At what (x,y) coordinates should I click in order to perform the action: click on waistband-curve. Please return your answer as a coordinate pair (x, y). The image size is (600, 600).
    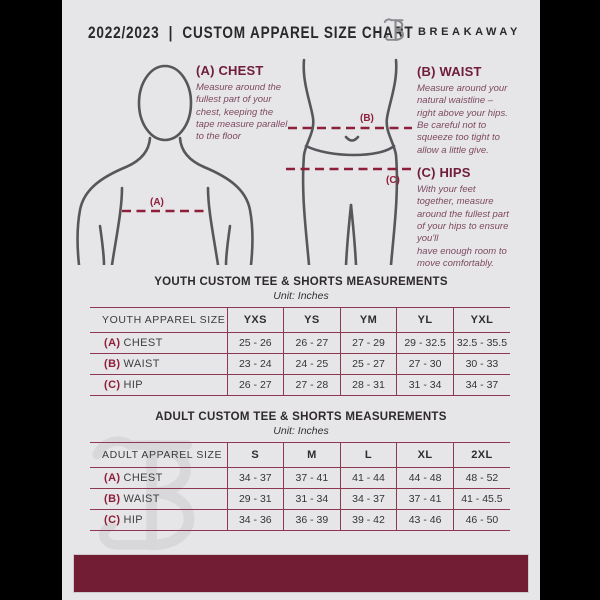
    Looking at the image, I should click on (350, 150).